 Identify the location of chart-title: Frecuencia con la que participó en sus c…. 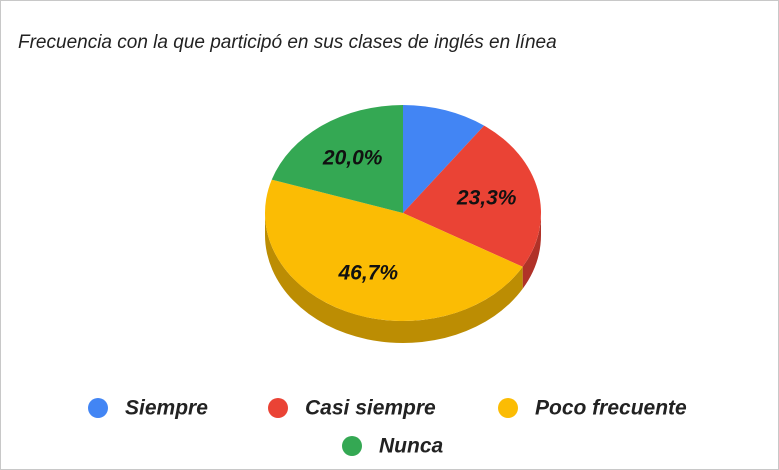
(287, 42).